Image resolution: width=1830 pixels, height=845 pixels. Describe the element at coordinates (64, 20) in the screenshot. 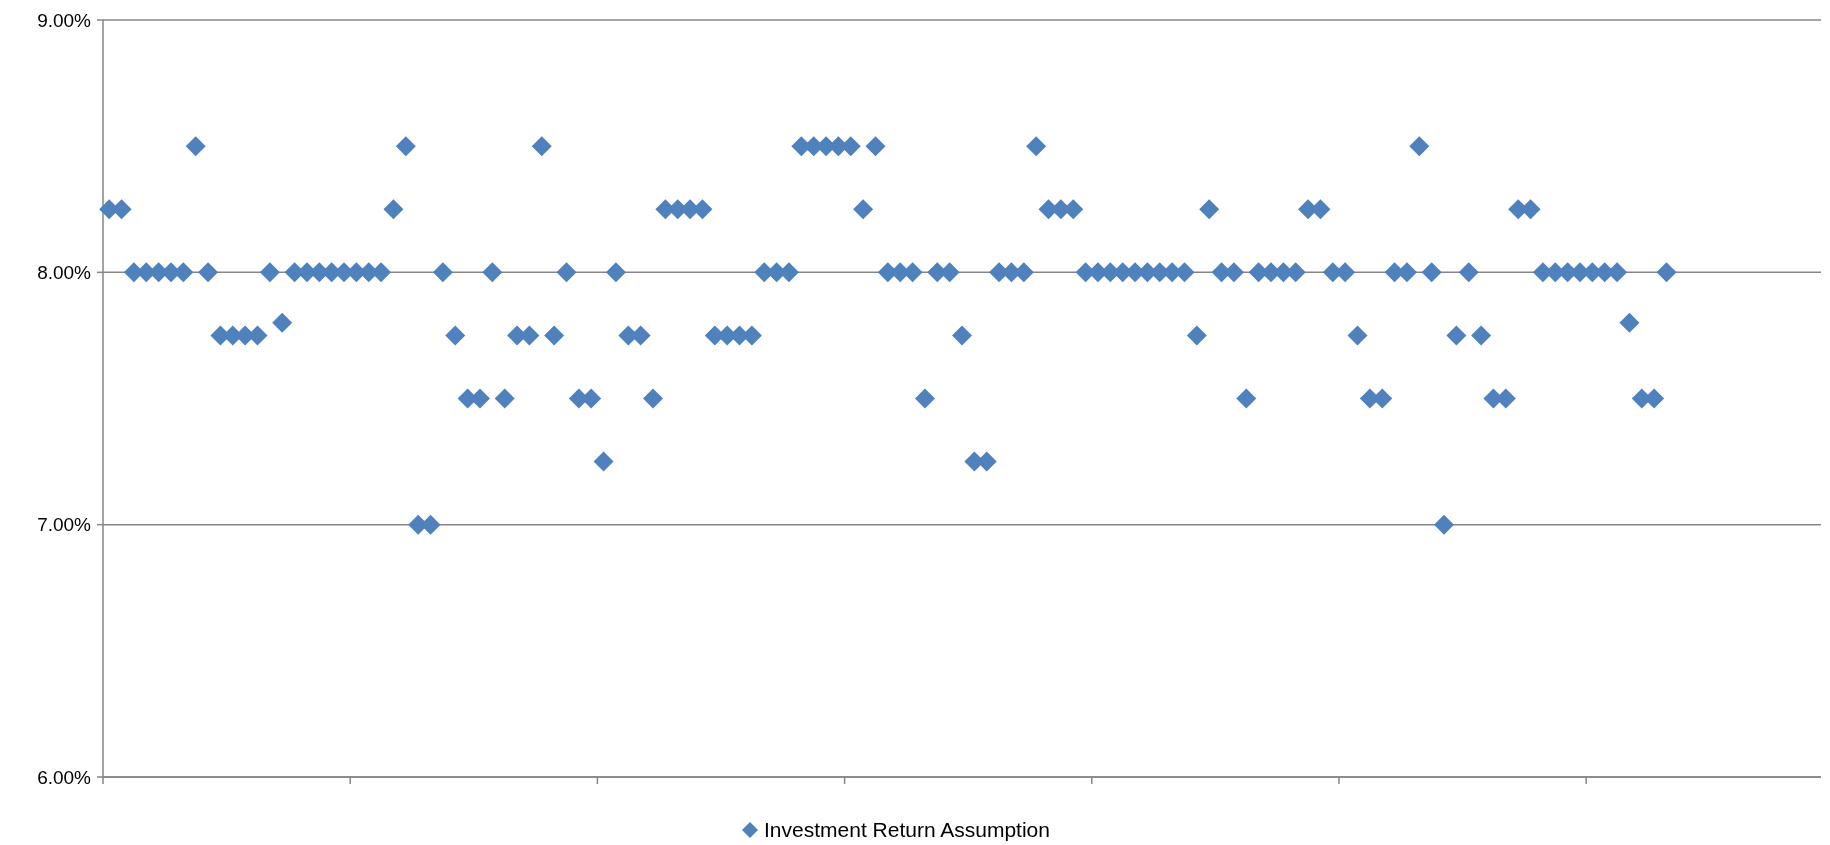

I see `y-tick-label: 9.00%` at that location.